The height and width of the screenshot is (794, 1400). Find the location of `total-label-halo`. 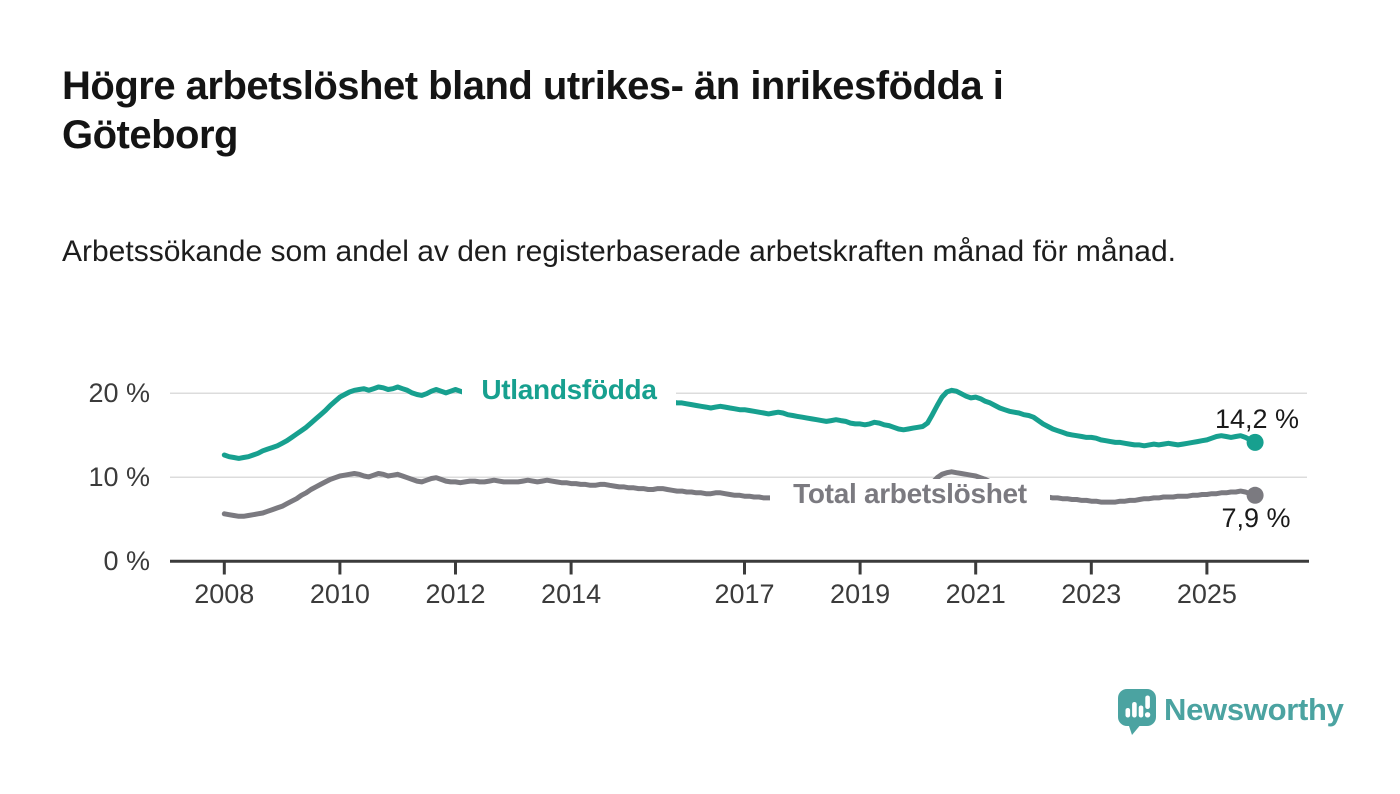

total-label-halo is located at coordinates (910, 495).